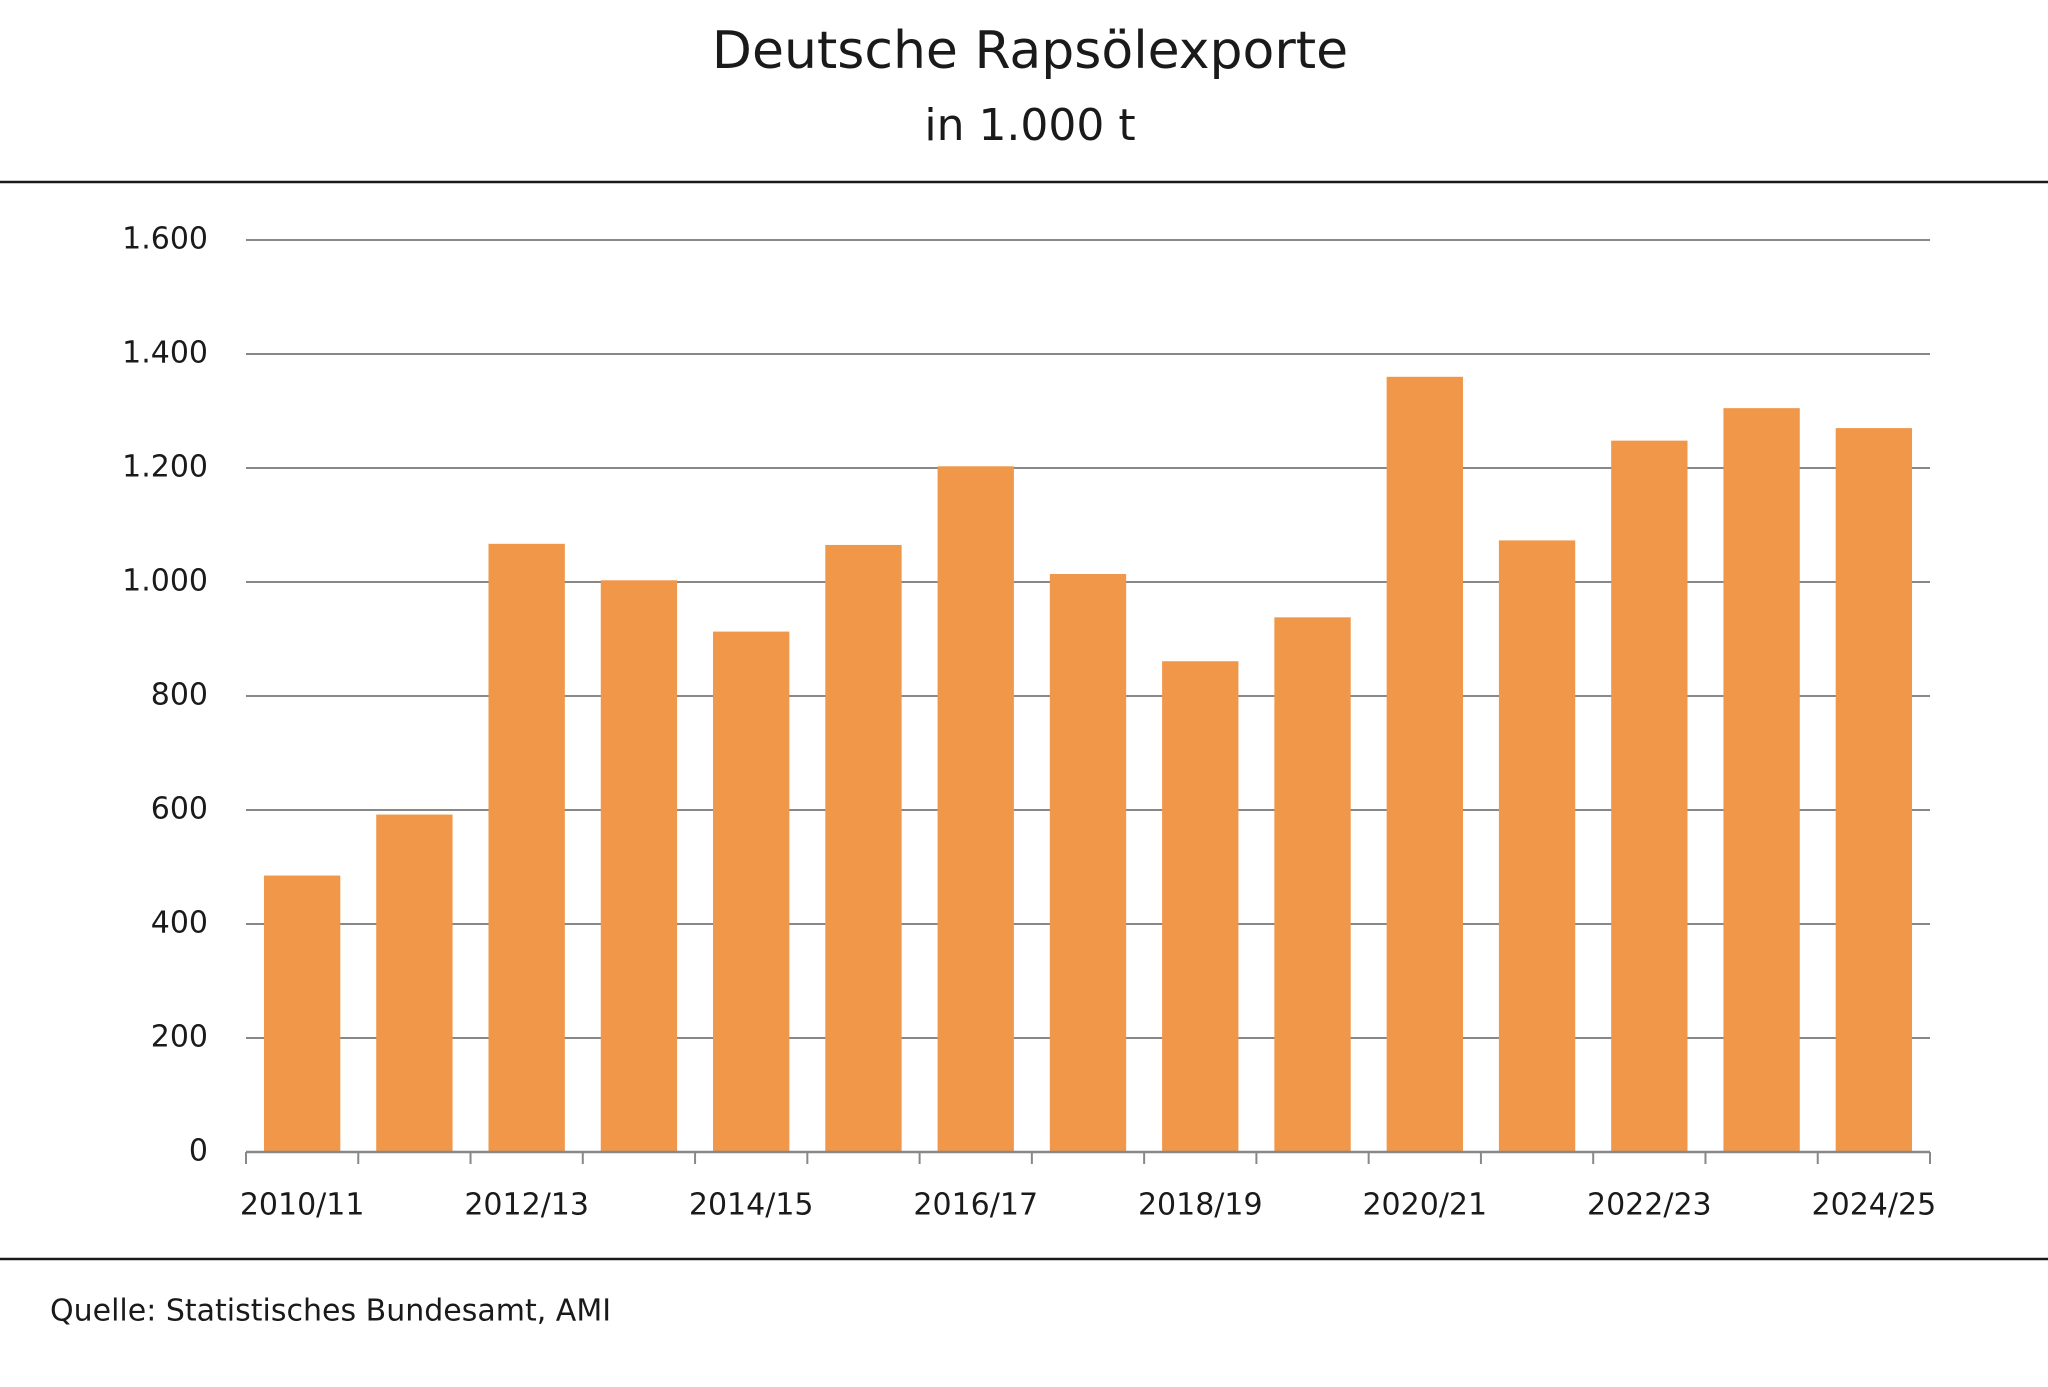 The height and width of the screenshot is (1387, 2048). Describe the element at coordinates (330, 1311) in the screenshot. I see `source-note: Quelle: Statistisches Bundesamt, AMI` at that location.